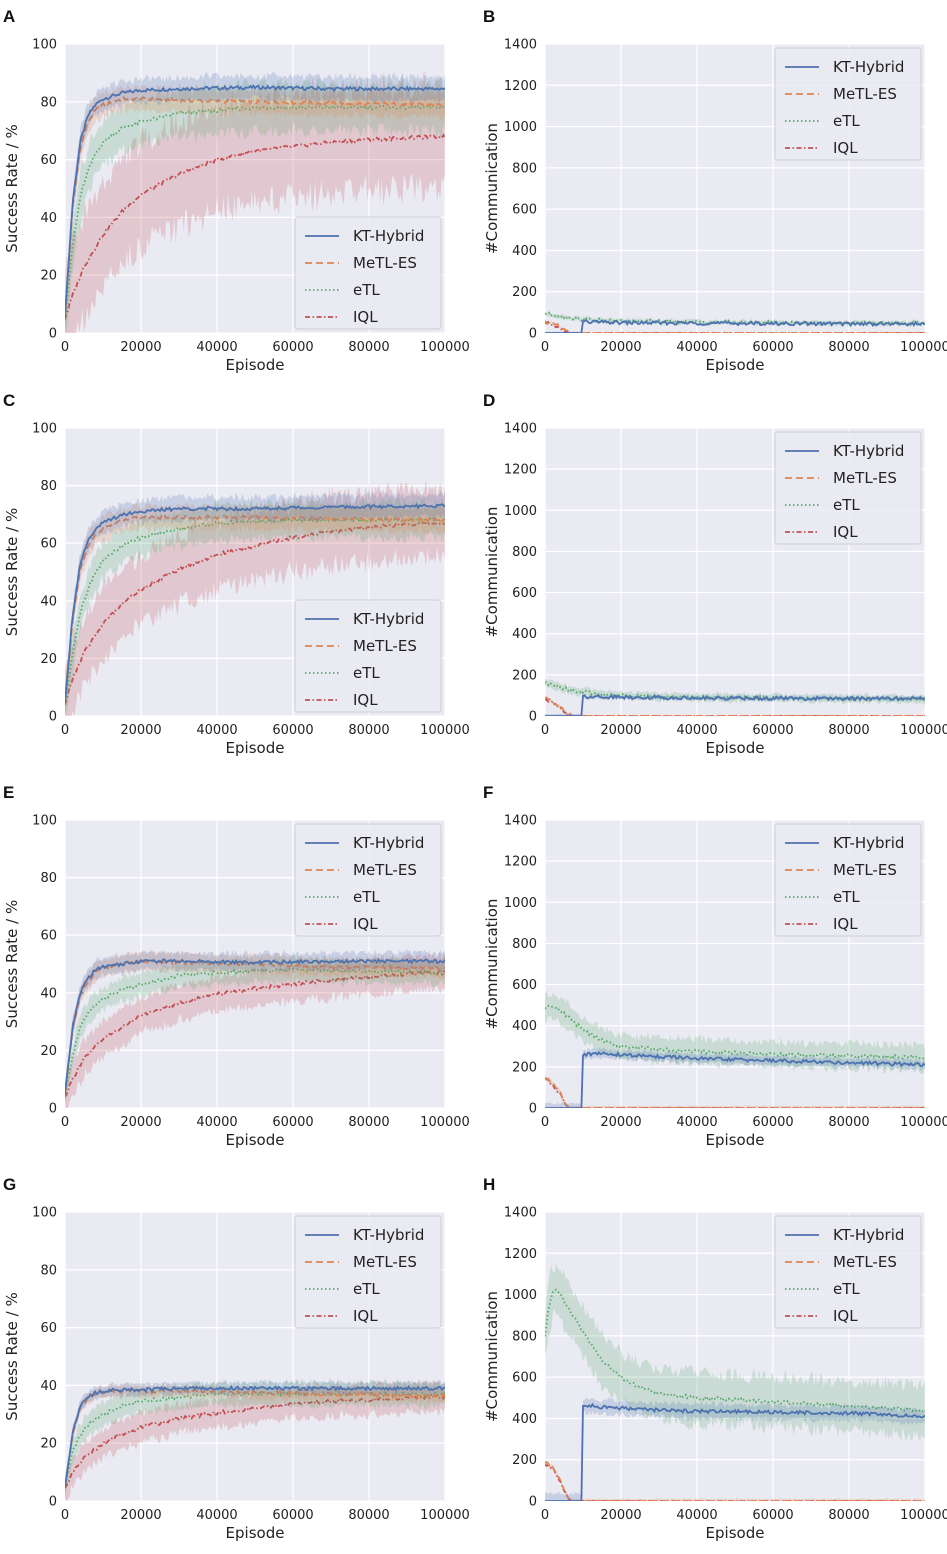 The width and height of the screenshot is (947, 1554). Describe the element at coordinates (520, 821) in the screenshot. I see `y-tick-label: 1400` at that location.